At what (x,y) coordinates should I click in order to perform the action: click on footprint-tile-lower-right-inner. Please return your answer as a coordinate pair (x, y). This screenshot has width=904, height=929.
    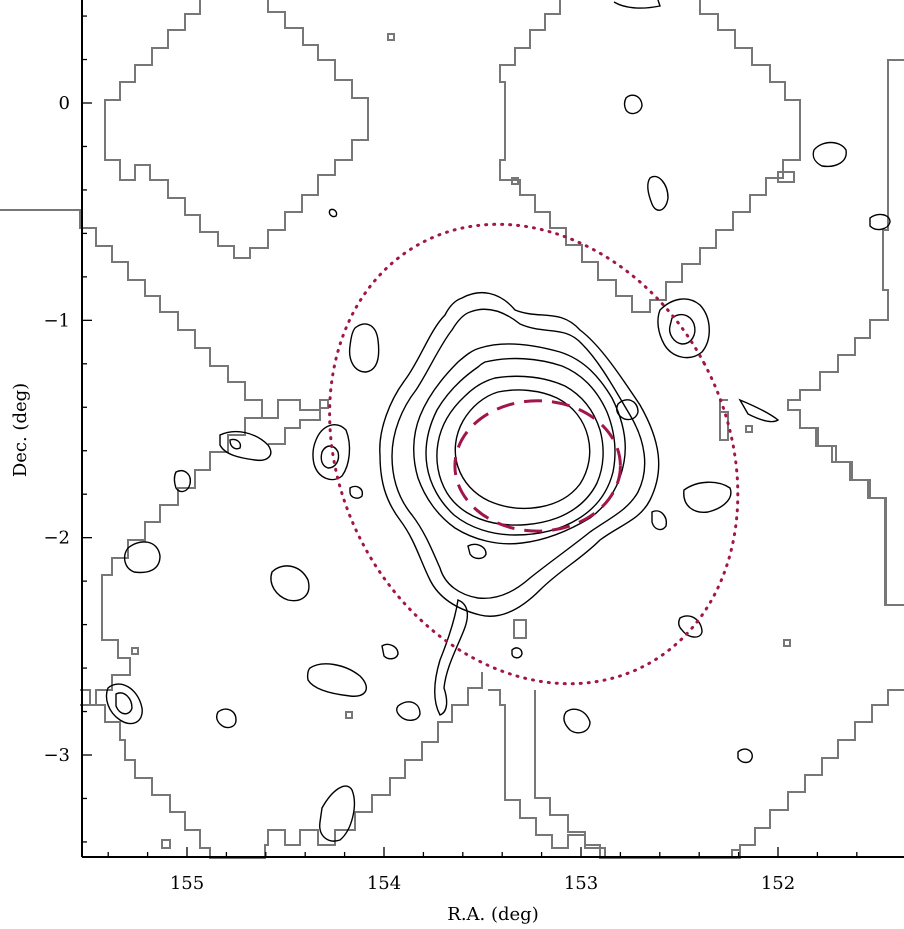
    Looking at the image, I should click on (851, 508).